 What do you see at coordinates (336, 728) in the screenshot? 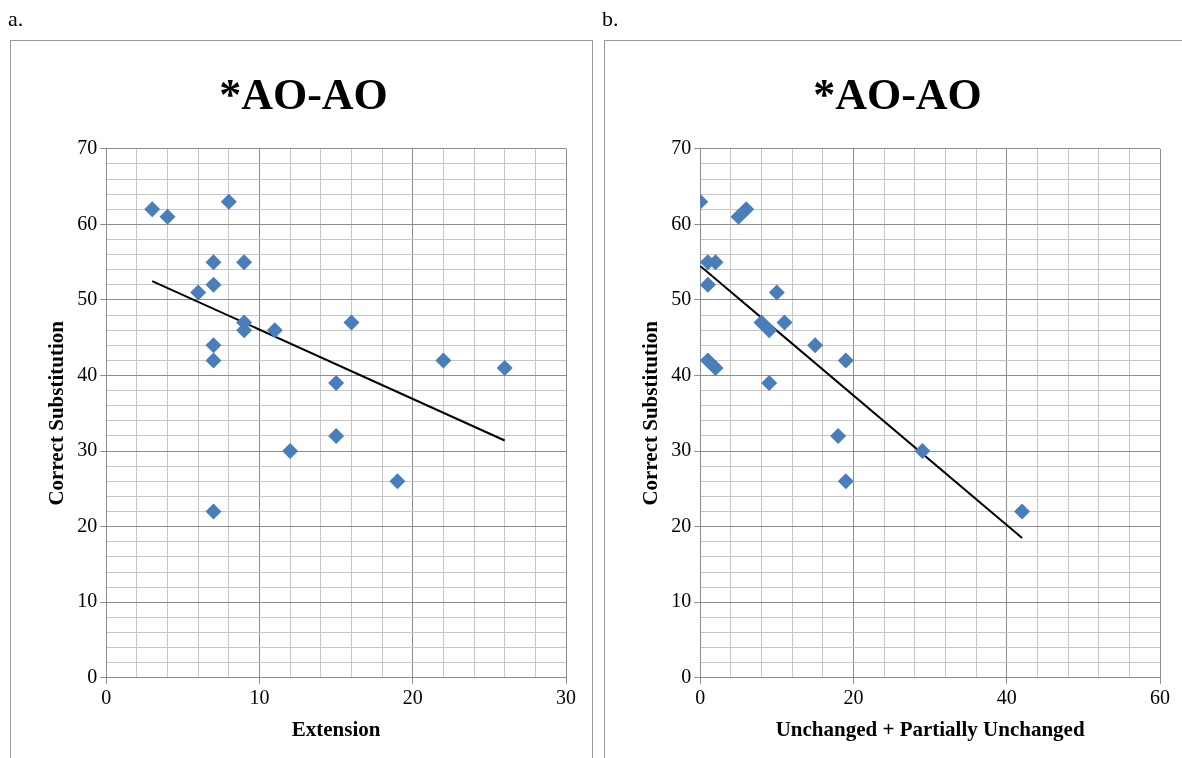
I see `x-axis-title: Extension` at bounding box center [336, 728].